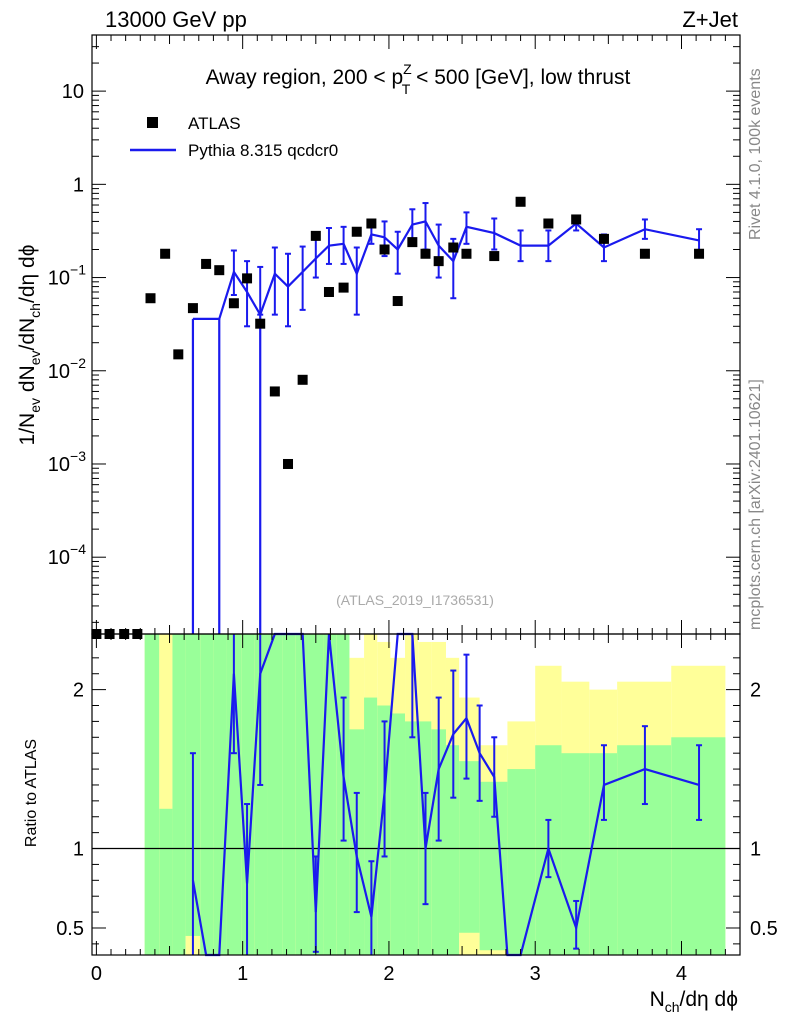 The image size is (786, 1024). I want to click on ratio-ytick-label-left: 1, so click(78, 850).